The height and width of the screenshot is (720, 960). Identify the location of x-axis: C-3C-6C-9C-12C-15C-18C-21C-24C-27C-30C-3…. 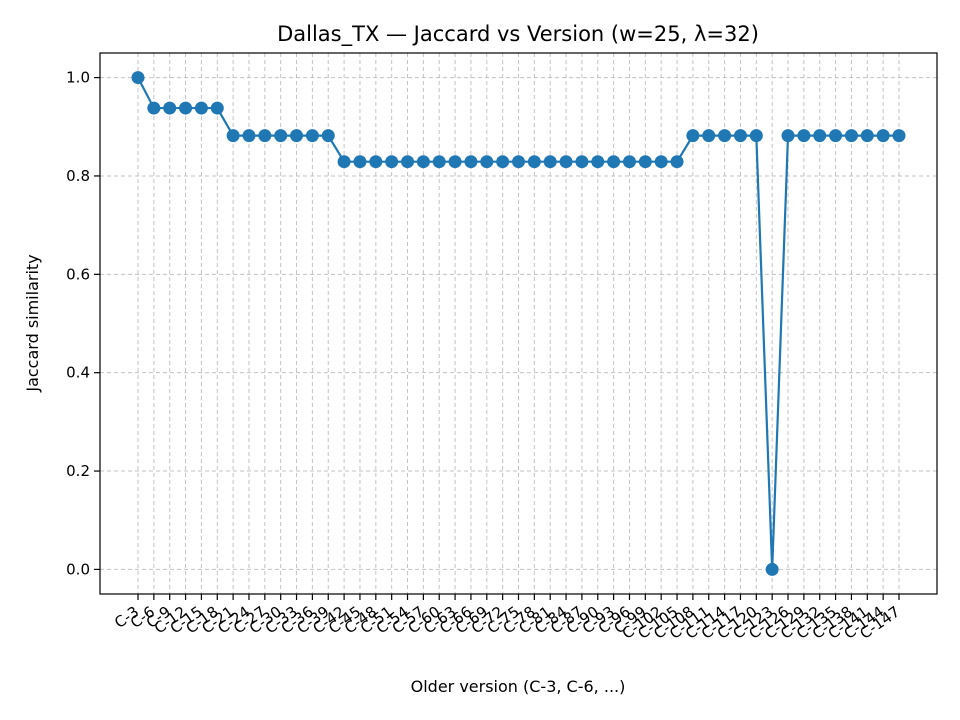
(507, 618).